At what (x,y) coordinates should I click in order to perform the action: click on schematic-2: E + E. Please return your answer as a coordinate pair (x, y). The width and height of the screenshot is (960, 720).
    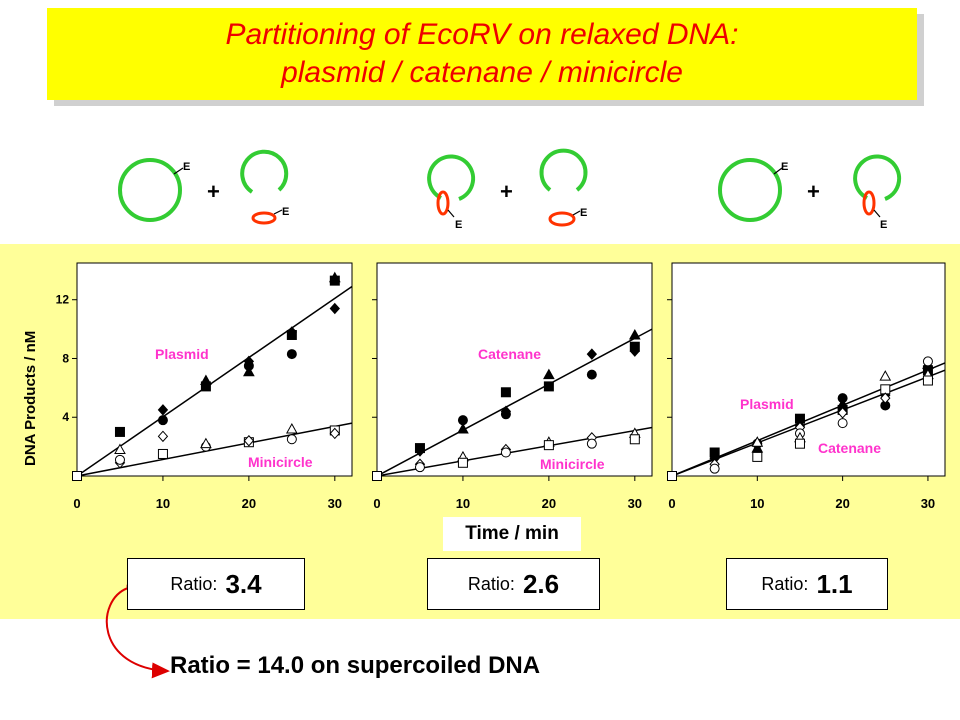
    Looking at the image, I should click on (507, 189).